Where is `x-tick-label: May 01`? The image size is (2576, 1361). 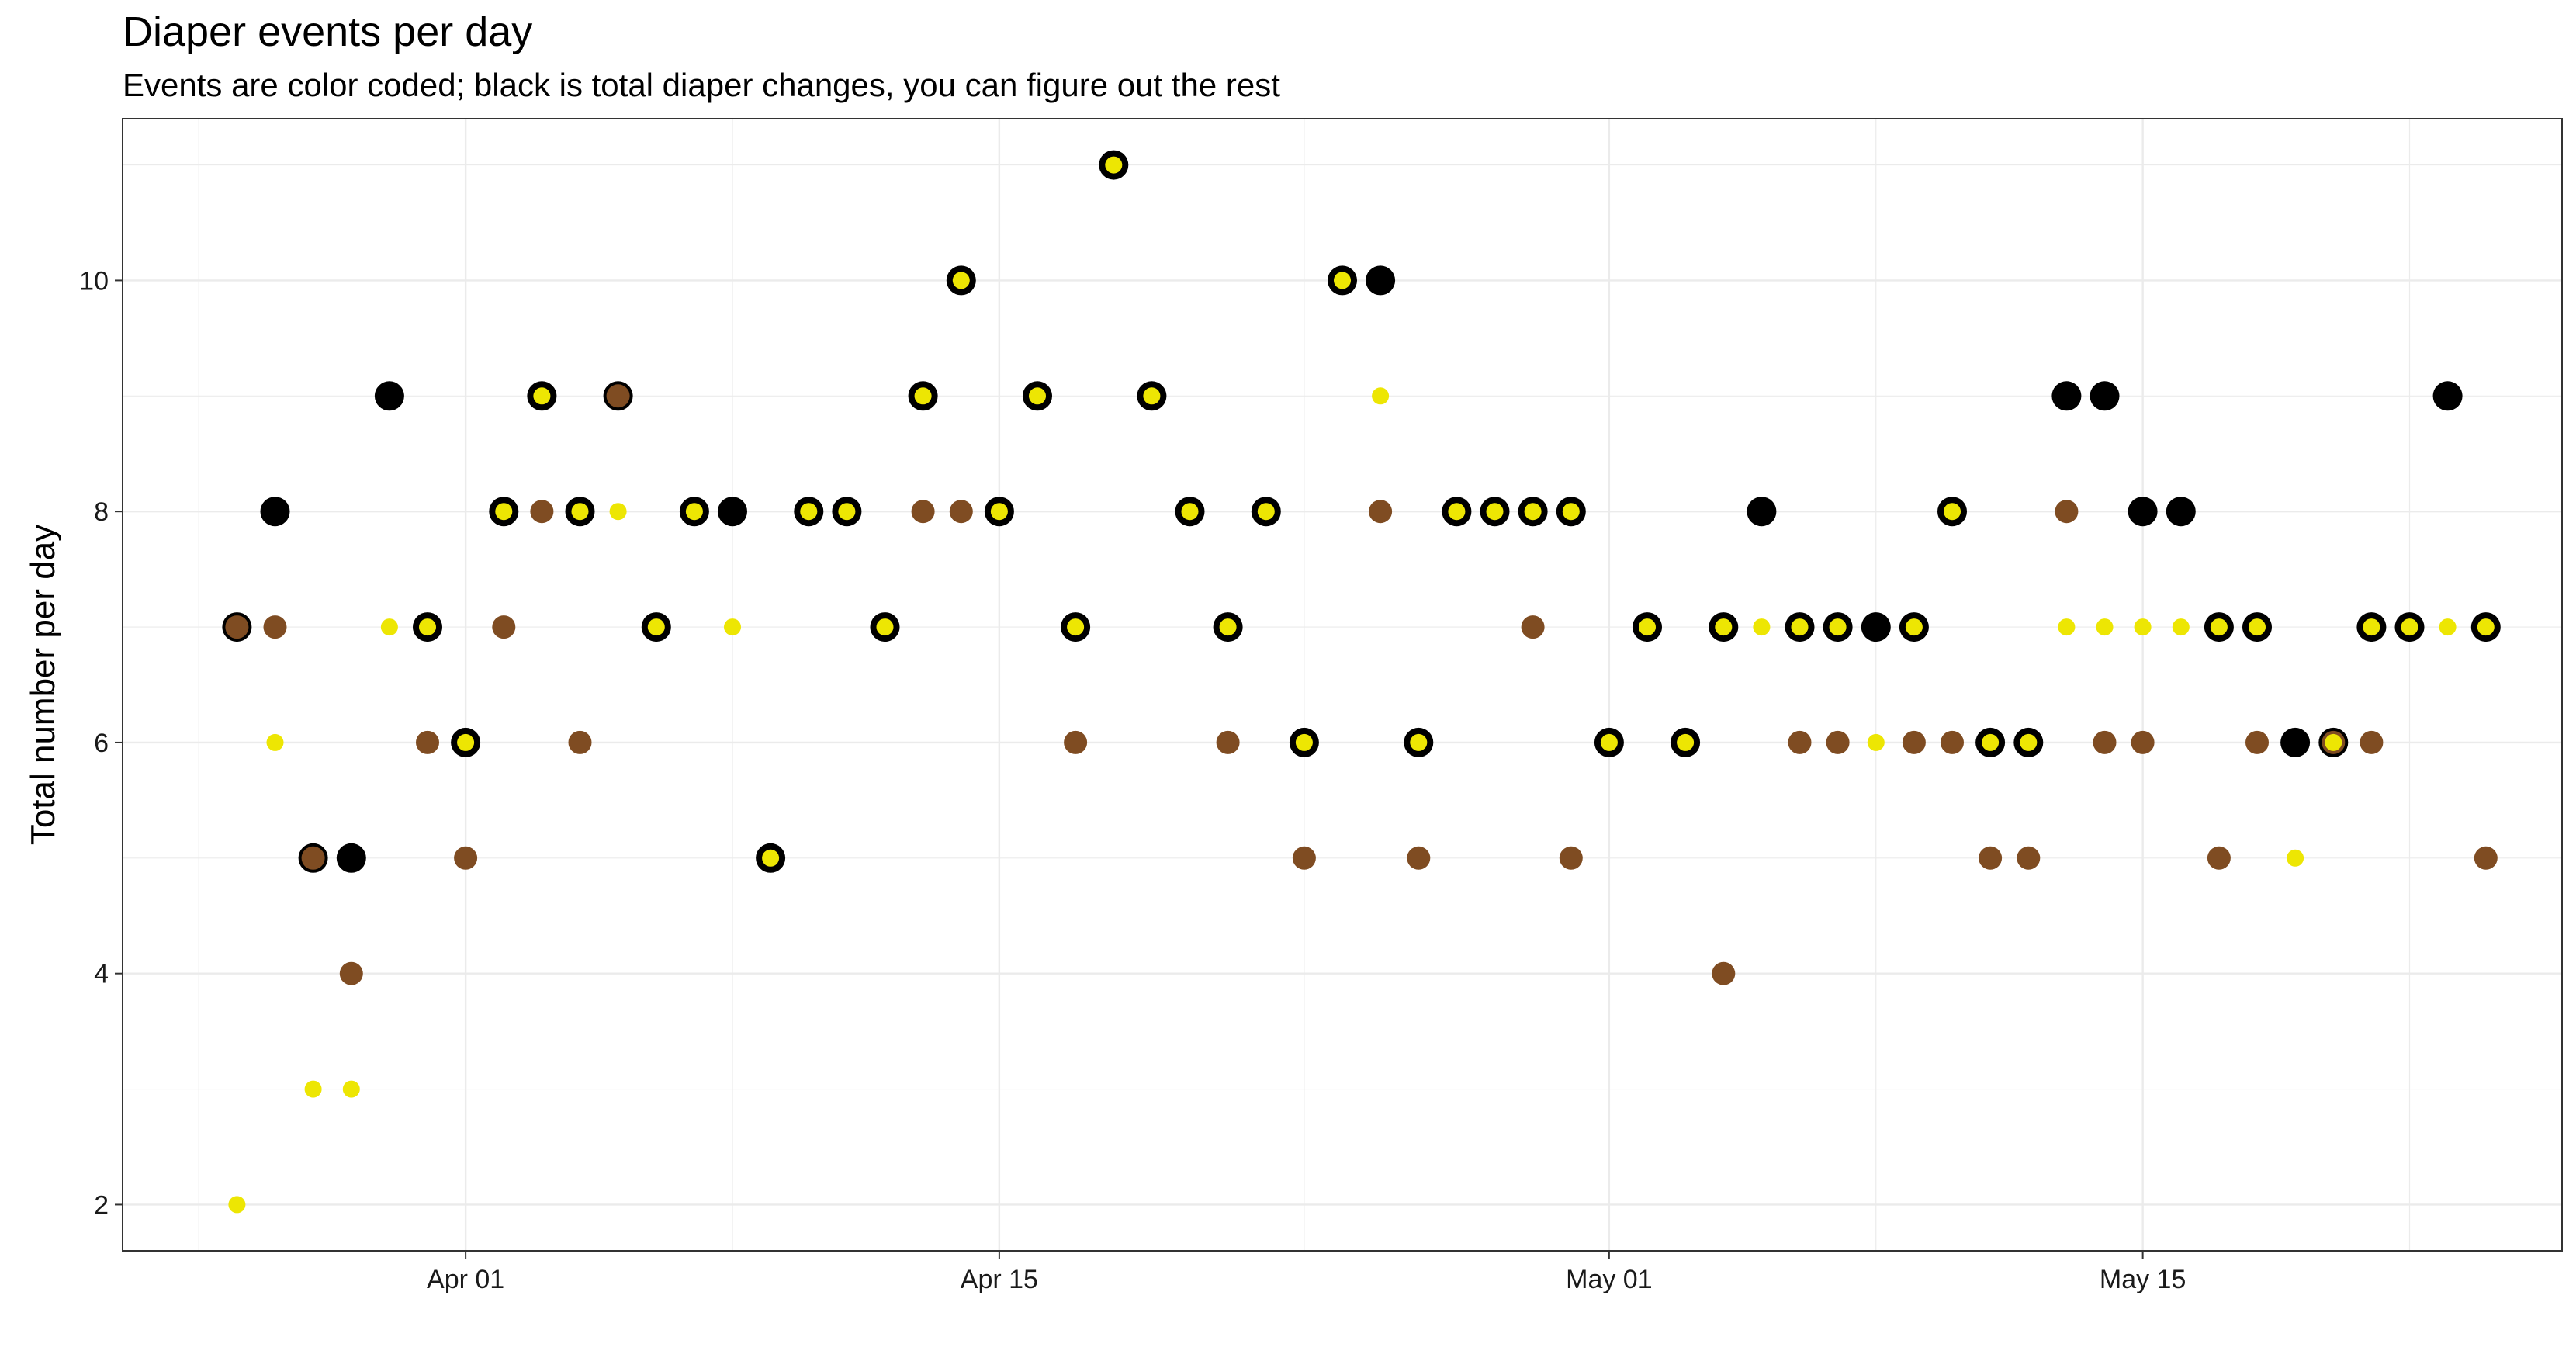 x-tick-label: May 01 is located at coordinates (1609, 1279).